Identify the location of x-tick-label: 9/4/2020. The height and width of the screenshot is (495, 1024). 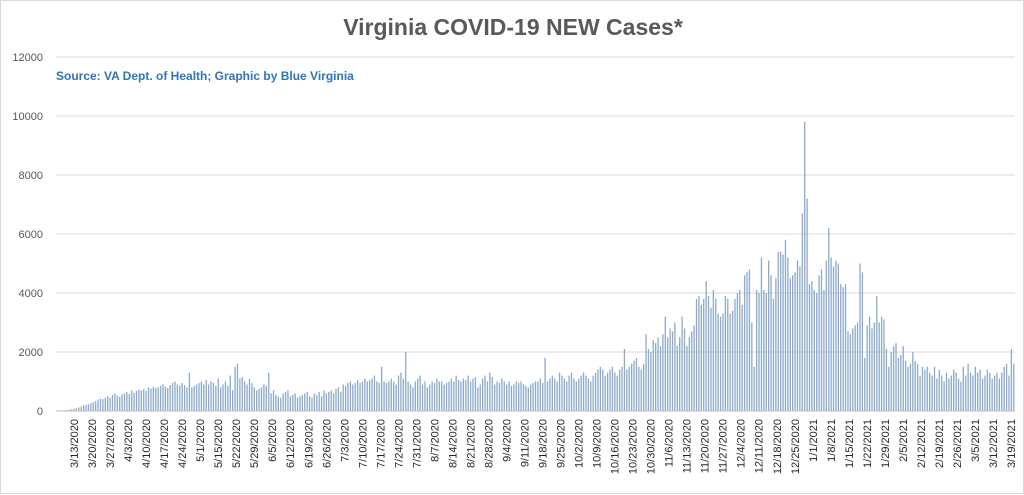
(508, 440).